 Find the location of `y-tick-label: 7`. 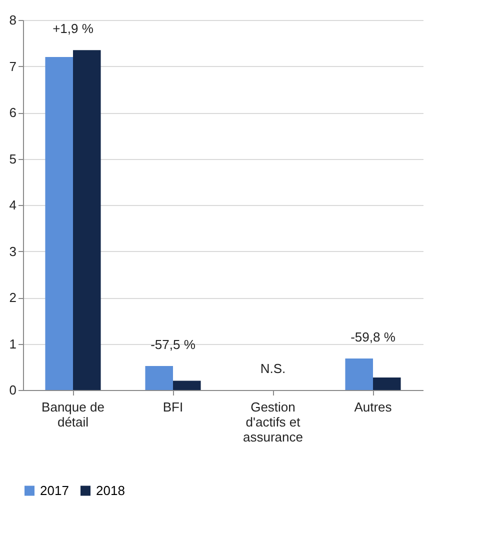

y-tick-label: 7 is located at coordinates (12, 66).